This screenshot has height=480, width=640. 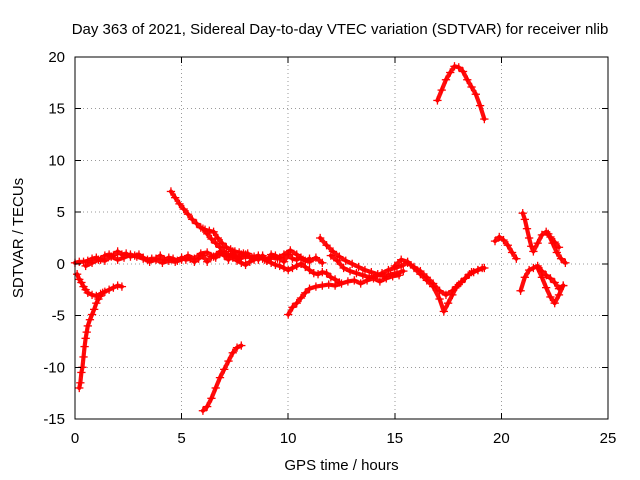 I want to click on y-tick-label-1: -10, so click(x=54, y=367).